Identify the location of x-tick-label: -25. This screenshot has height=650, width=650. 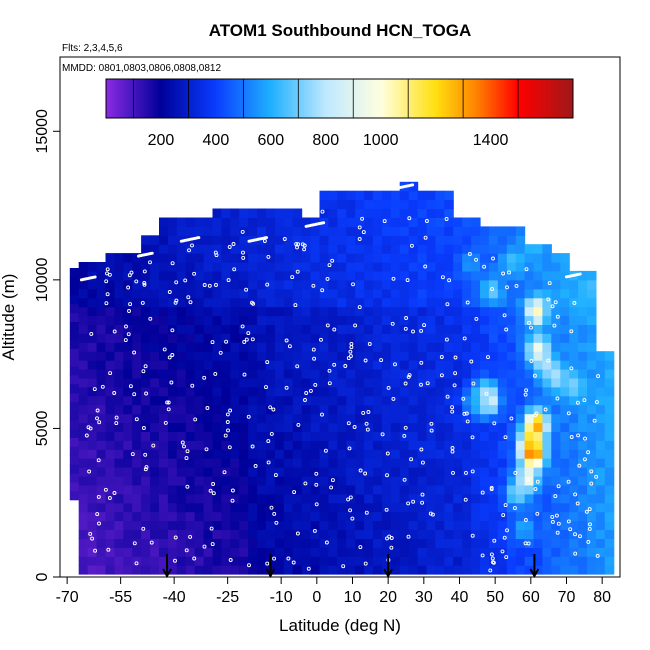
(227, 597).